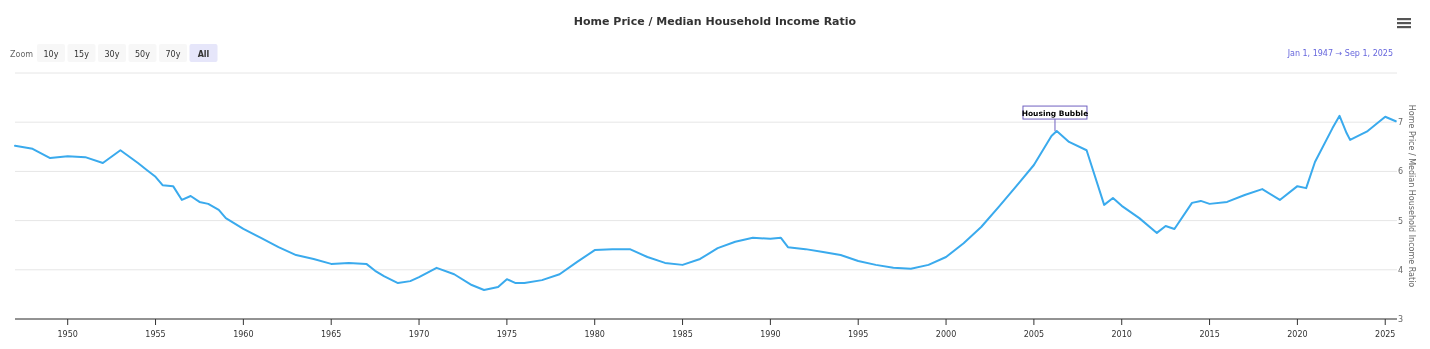 Image resolution: width=1430 pixels, height=349 pixels. I want to click on x-tick-label: 2025, so click(1385, 334).